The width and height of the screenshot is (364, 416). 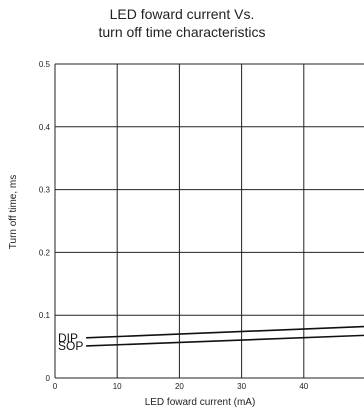 I want to click on x-axis-label: LED foward current (mA), so click(x=200, y=402).